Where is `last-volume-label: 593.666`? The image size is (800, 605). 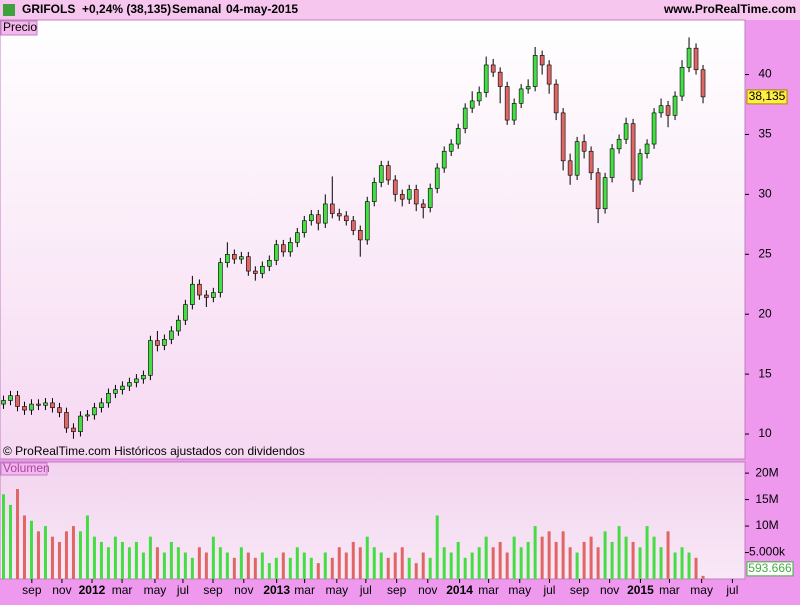
last-volume-label: 593.666 is located at coordinates (770, 568).